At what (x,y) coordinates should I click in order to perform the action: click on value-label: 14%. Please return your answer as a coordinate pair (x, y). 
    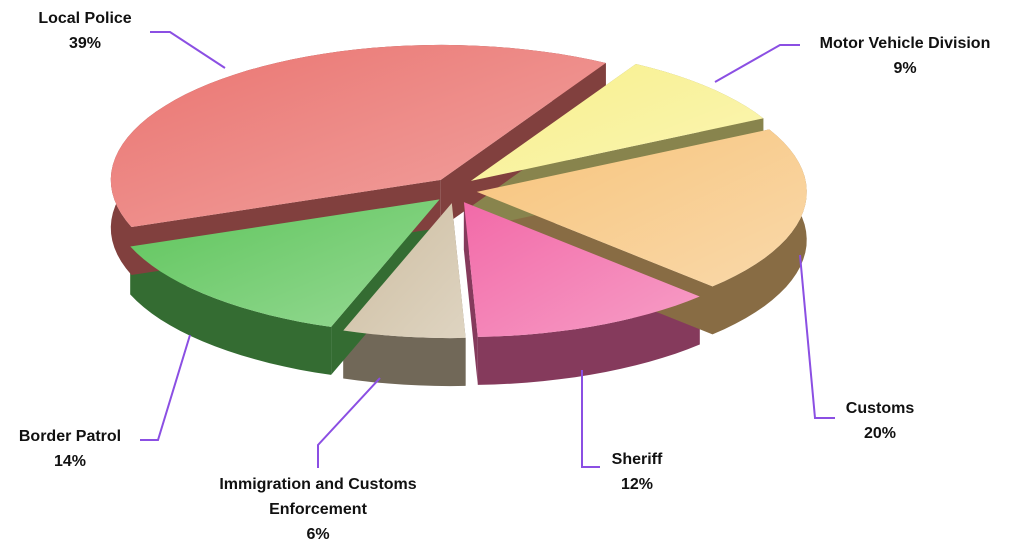
    Looking at the image, I should click on (70, 461).